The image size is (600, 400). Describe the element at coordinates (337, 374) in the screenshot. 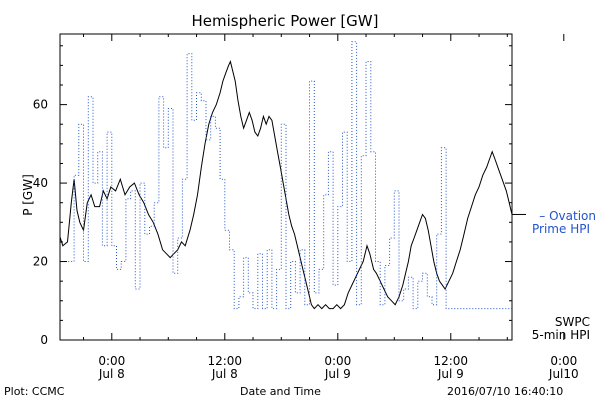

I see `x-tick-date-2: Jul 9` at that location.